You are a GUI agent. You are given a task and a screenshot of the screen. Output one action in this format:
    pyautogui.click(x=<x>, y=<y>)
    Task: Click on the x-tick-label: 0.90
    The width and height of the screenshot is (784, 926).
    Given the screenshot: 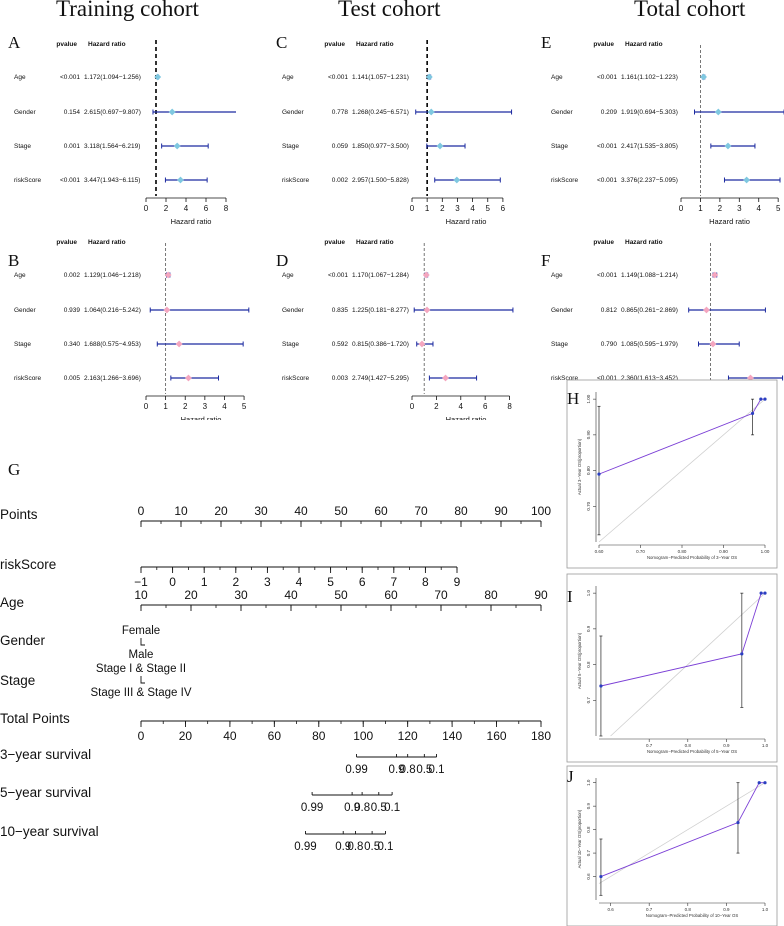 What is the action you would take?
    pyautogui.click(x=723, y=551)
    